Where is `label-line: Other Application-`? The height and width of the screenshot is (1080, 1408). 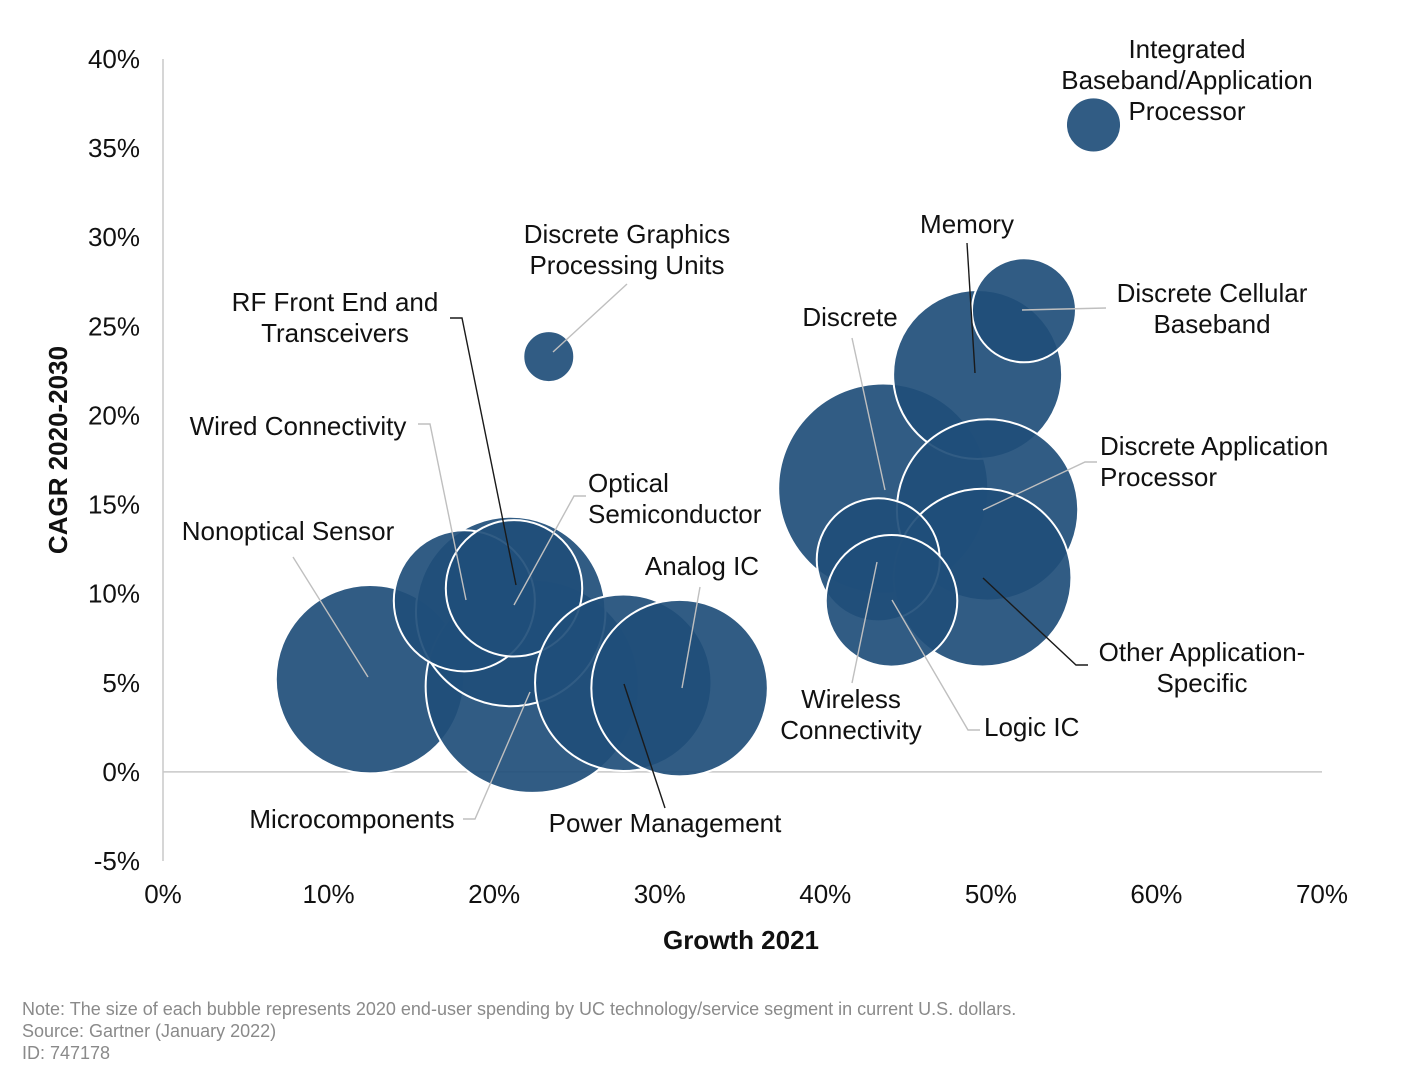
label-line: Other Application- is located at coordinates (1202, 652).